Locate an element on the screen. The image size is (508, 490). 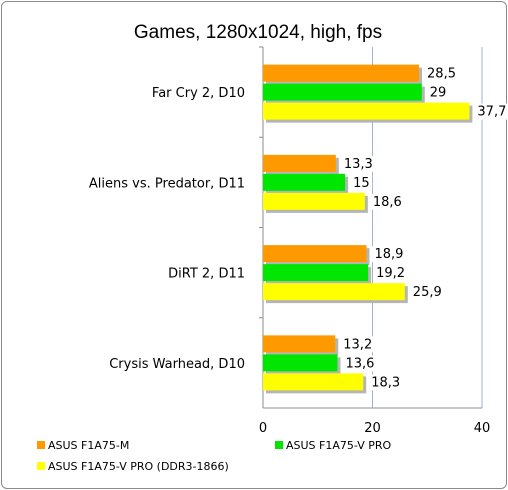
data-label: 18,3 is located at coordinates (385, 382).